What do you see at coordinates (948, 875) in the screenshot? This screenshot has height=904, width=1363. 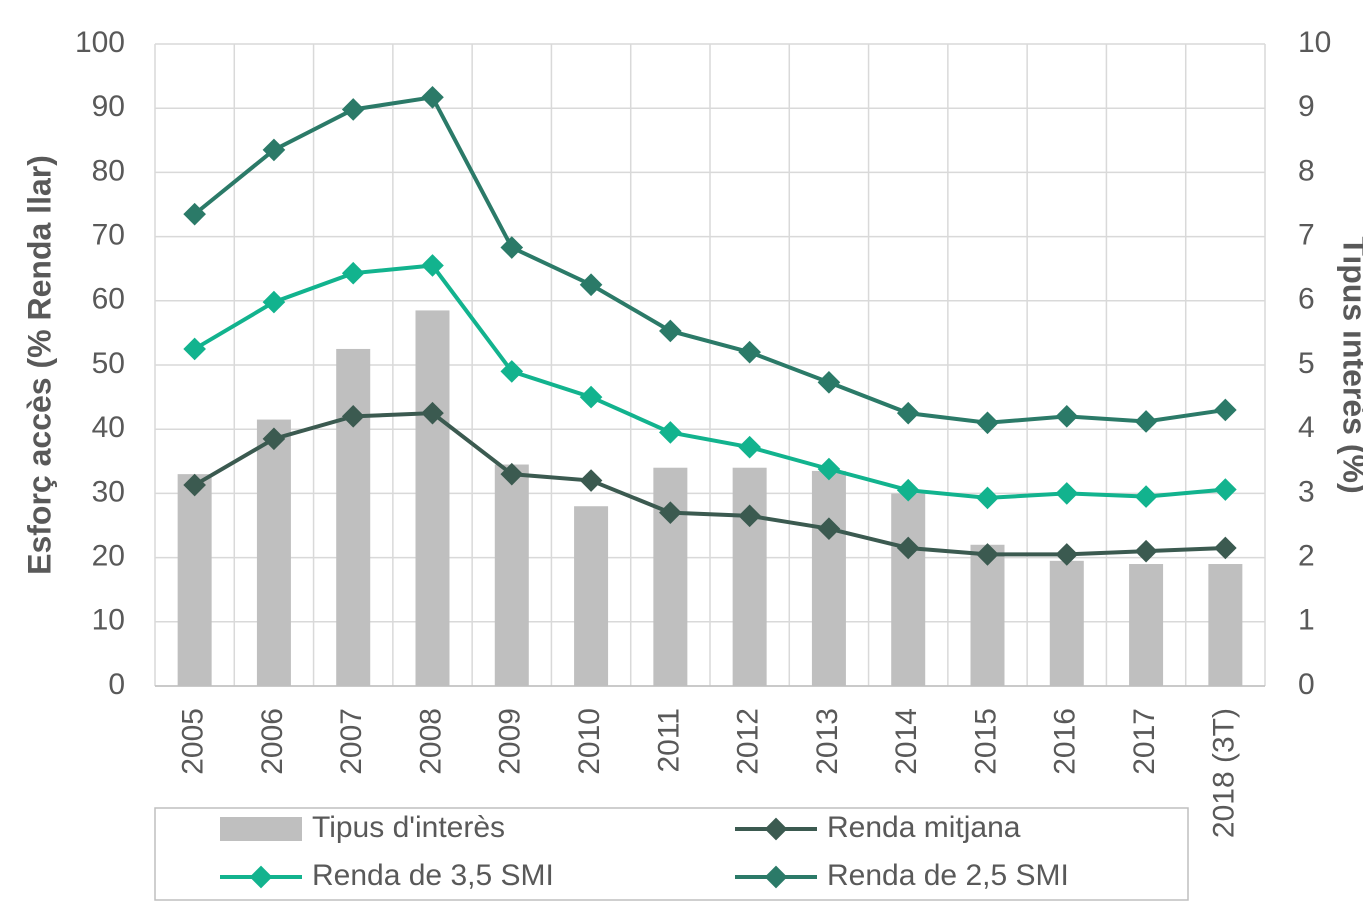 I see `legend-label: Renda de 2,5 SMI` at bounding box center [948, 875].